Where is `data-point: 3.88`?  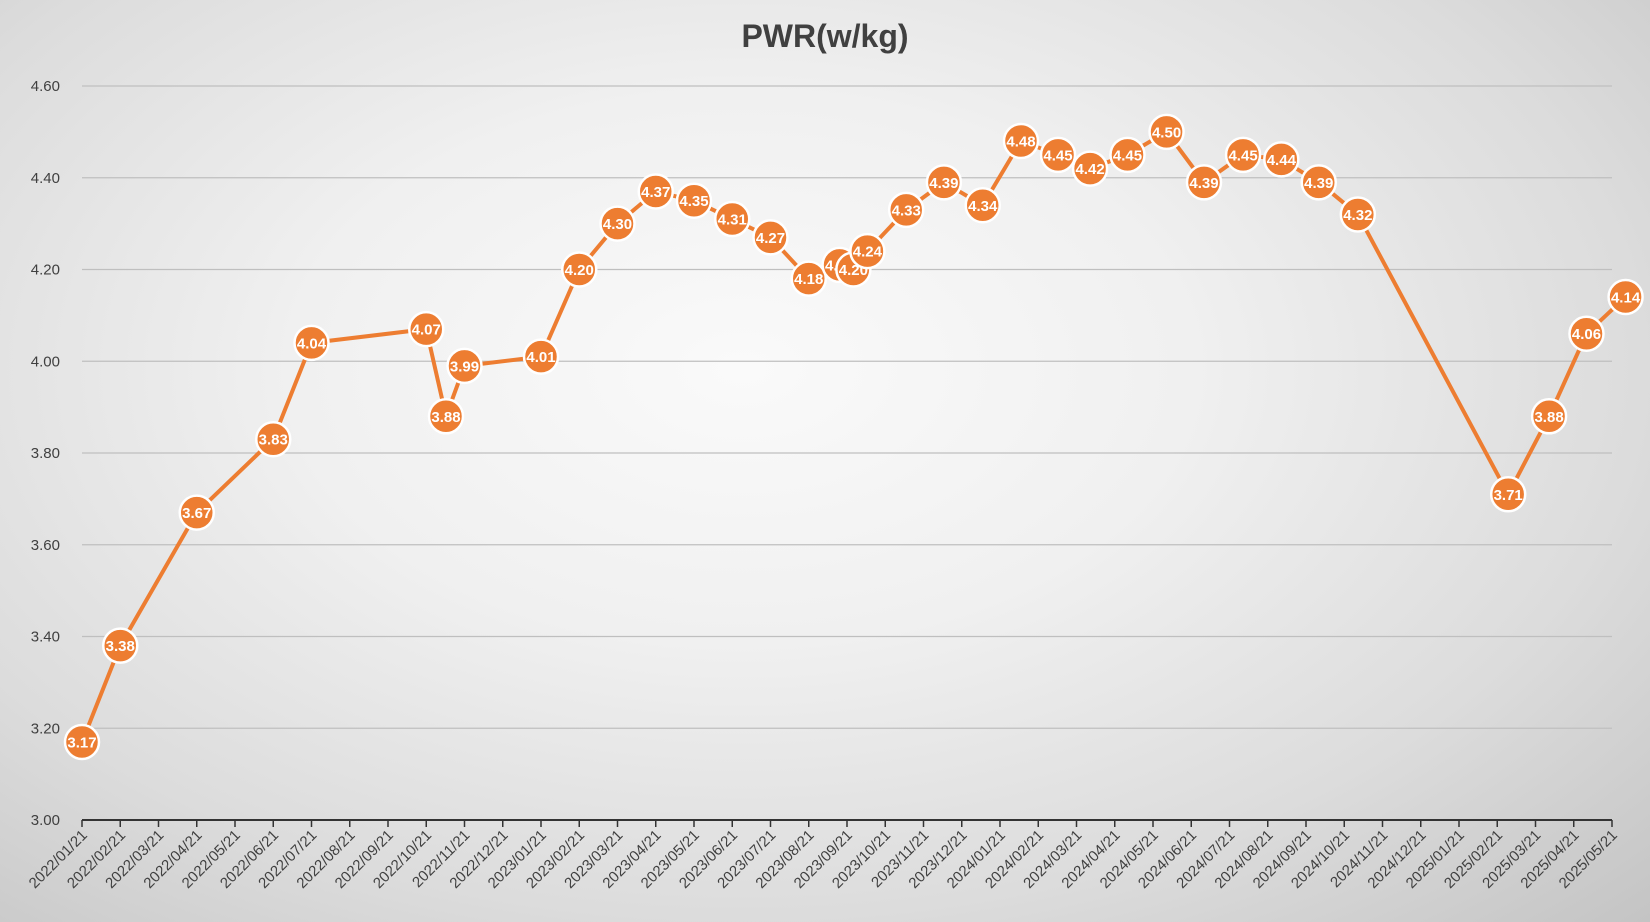
data-point: 3.88 is located at coordinates (1549, 416).